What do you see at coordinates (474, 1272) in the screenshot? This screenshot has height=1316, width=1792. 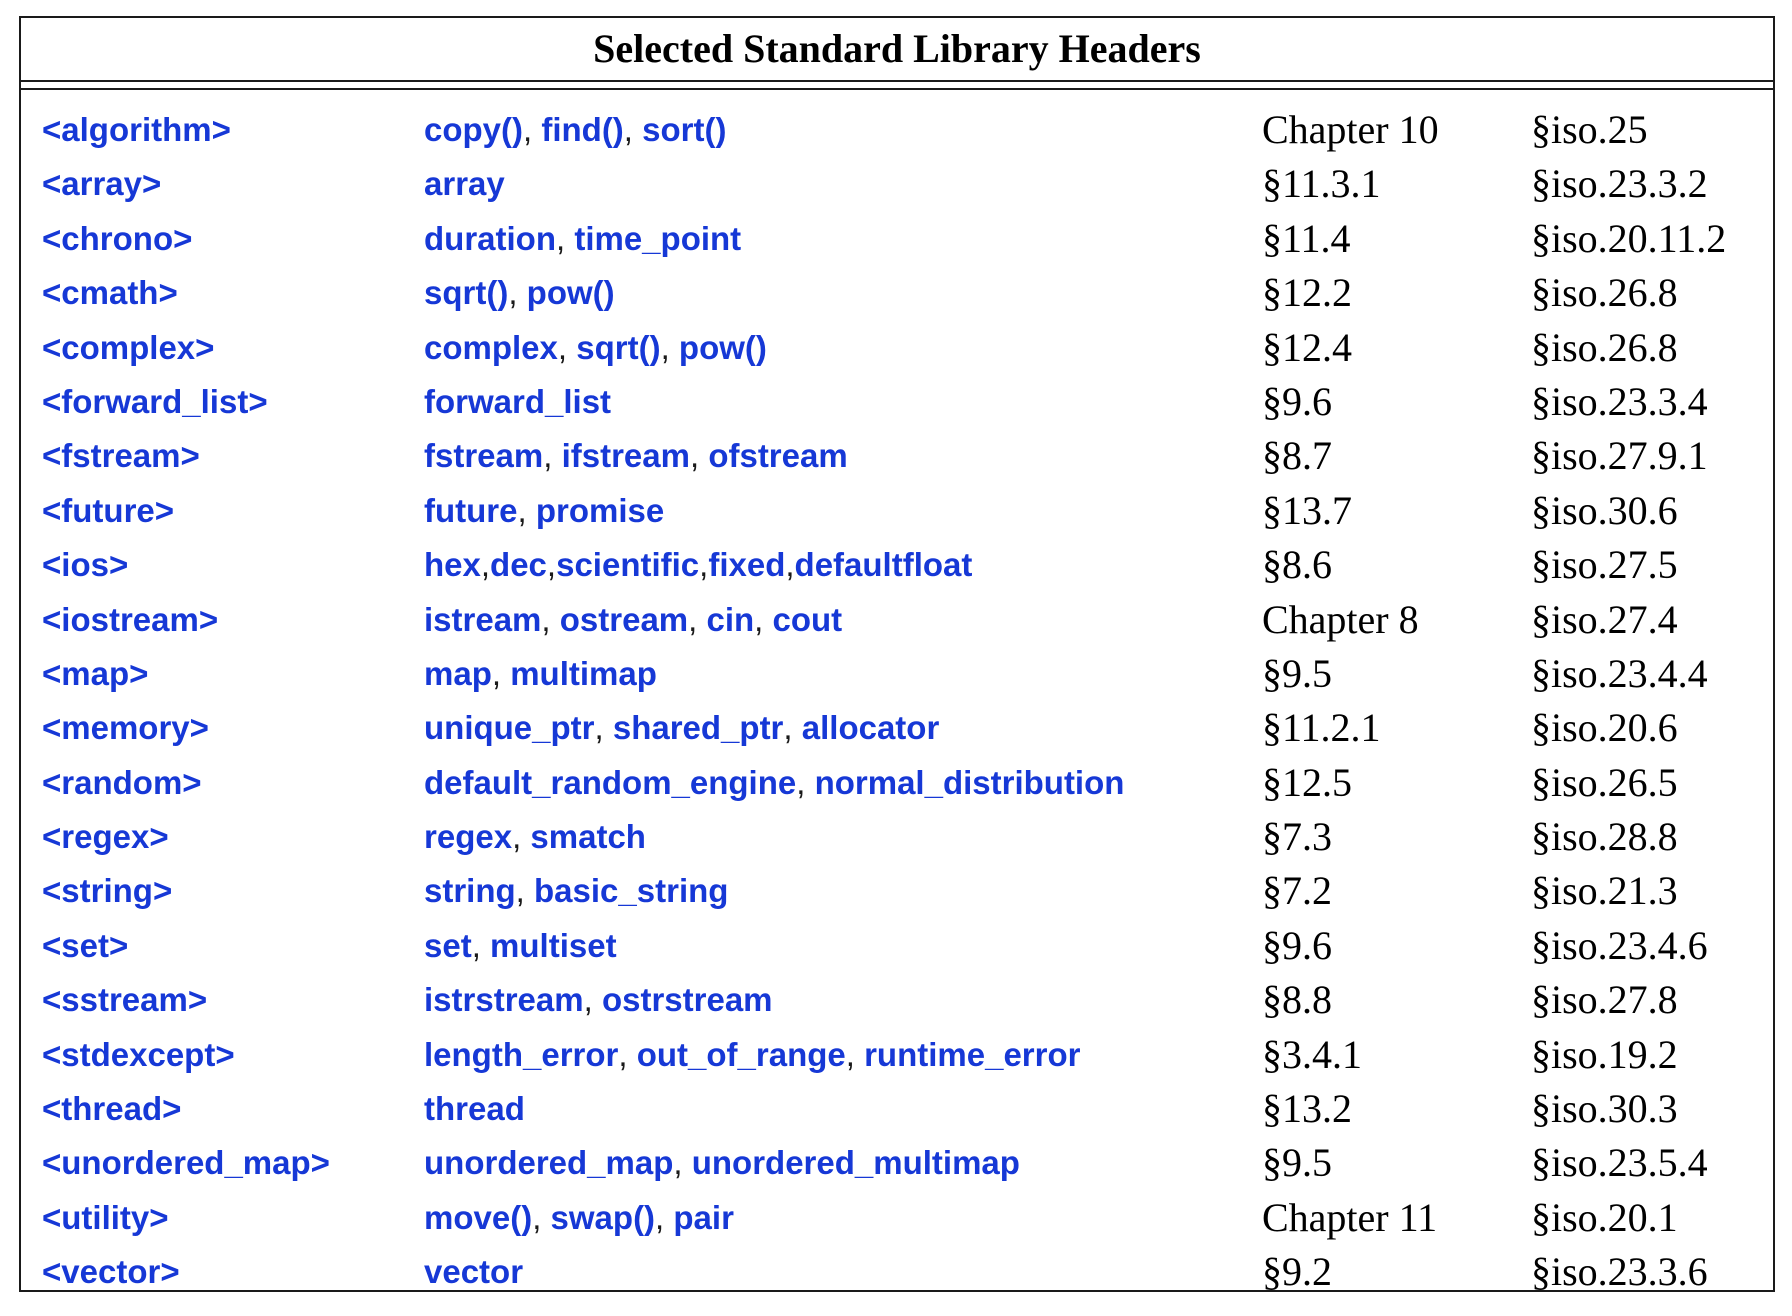 I see `facility-name: vector` at bounding box center [474, 1272].